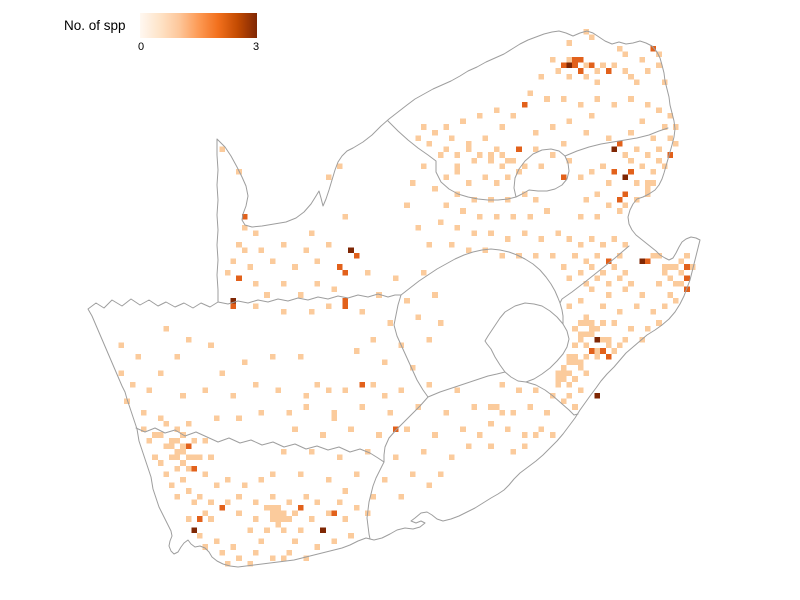  What do you see at coordinates (95, 25) in the screenshot?
I see `legend-title: No. of spp` at bounding box center [95, 25].